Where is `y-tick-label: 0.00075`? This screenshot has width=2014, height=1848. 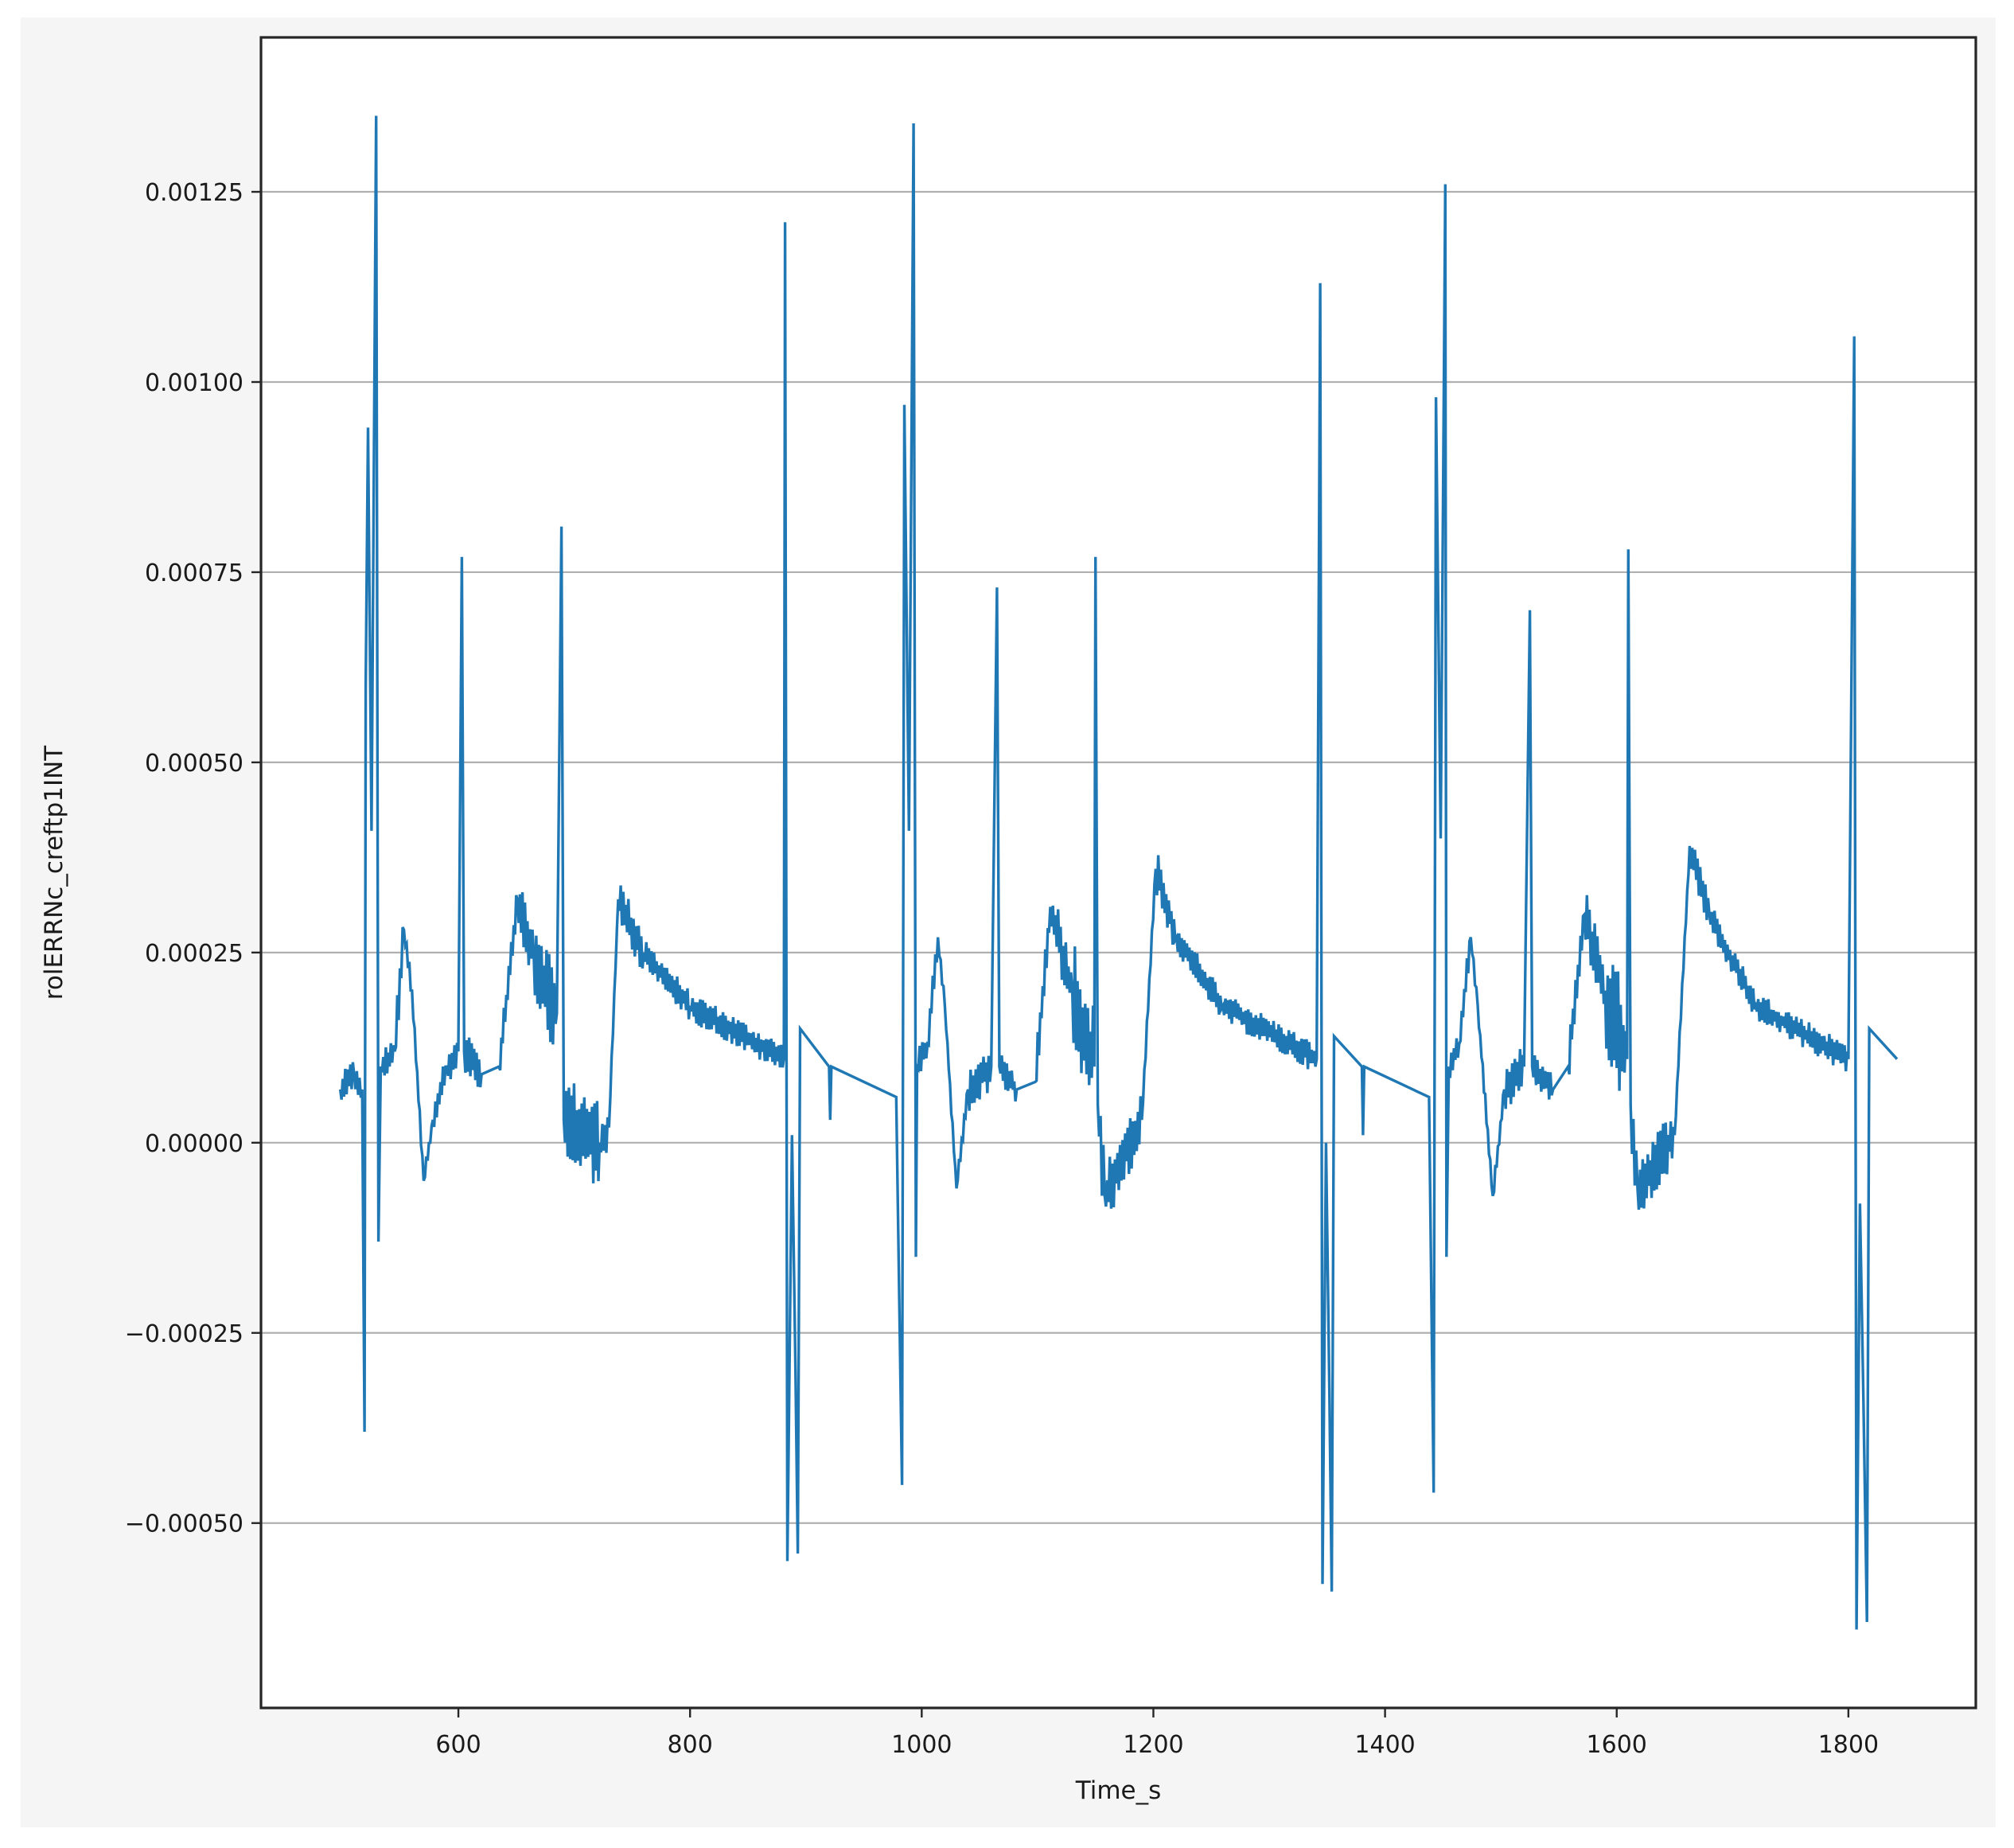
y-tick-label: 0.00075 is located at coordinates (194, 573).